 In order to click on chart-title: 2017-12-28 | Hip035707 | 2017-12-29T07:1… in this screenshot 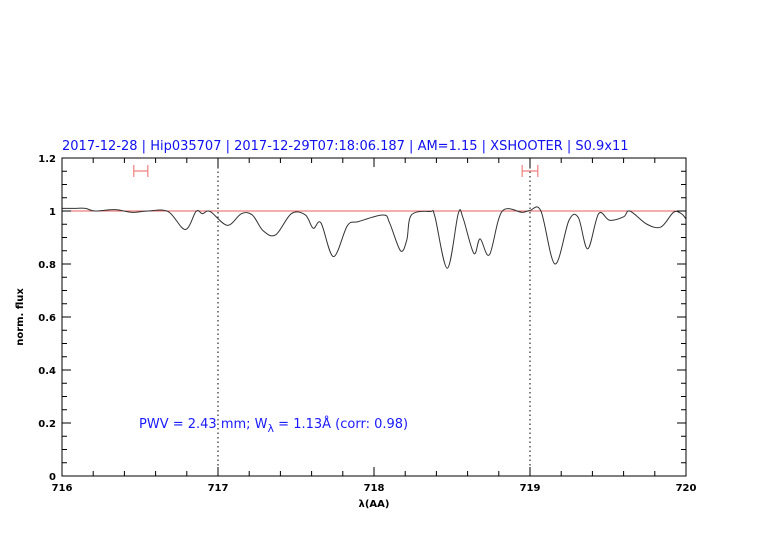, I will do `click(345, 146)`.